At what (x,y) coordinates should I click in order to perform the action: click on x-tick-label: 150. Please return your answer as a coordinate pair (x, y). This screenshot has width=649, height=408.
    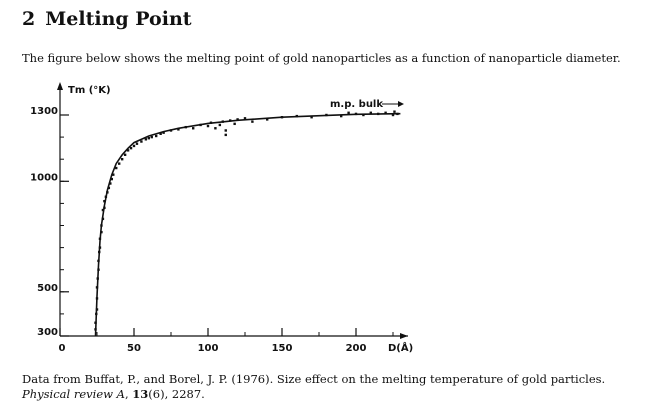
    Looking at the image, I should click on (282, 348).